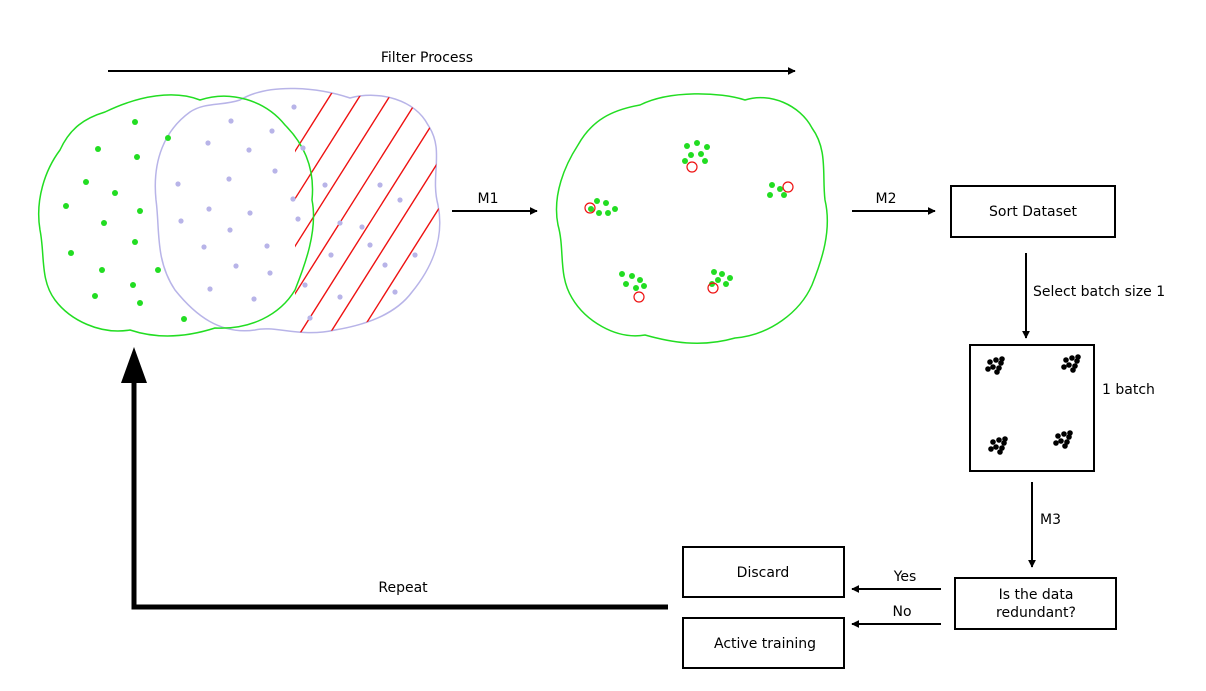  I want to click on yes-arrow: Yes, so click(896, 581).